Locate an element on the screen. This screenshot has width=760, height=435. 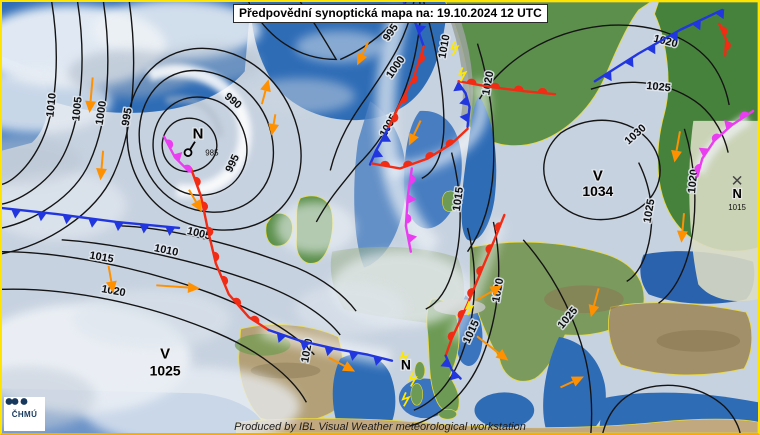
isobar-label: 1015 is located at coordinates (101, 258).